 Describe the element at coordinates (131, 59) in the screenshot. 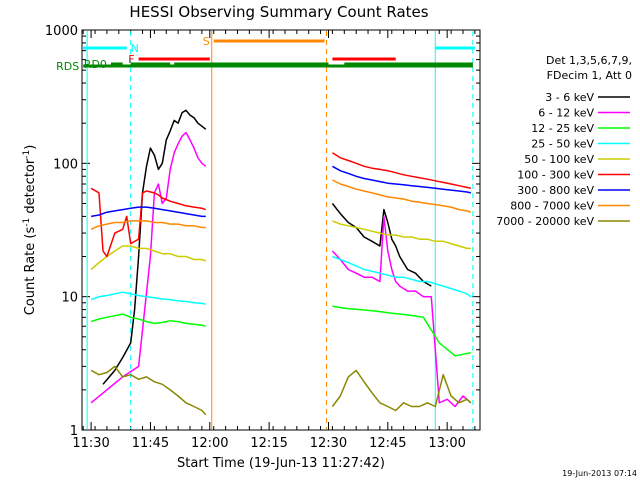

I see `flag-label: F` at that location.